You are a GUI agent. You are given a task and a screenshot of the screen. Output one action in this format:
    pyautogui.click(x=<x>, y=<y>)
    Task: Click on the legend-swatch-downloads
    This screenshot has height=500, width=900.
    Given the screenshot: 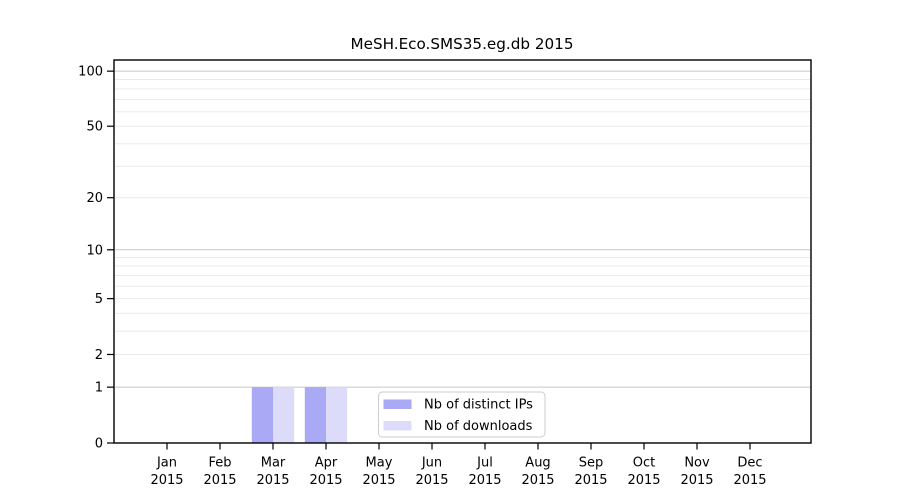 What is the action you would take?
    pyautogui.click(x=397, y=426)
    